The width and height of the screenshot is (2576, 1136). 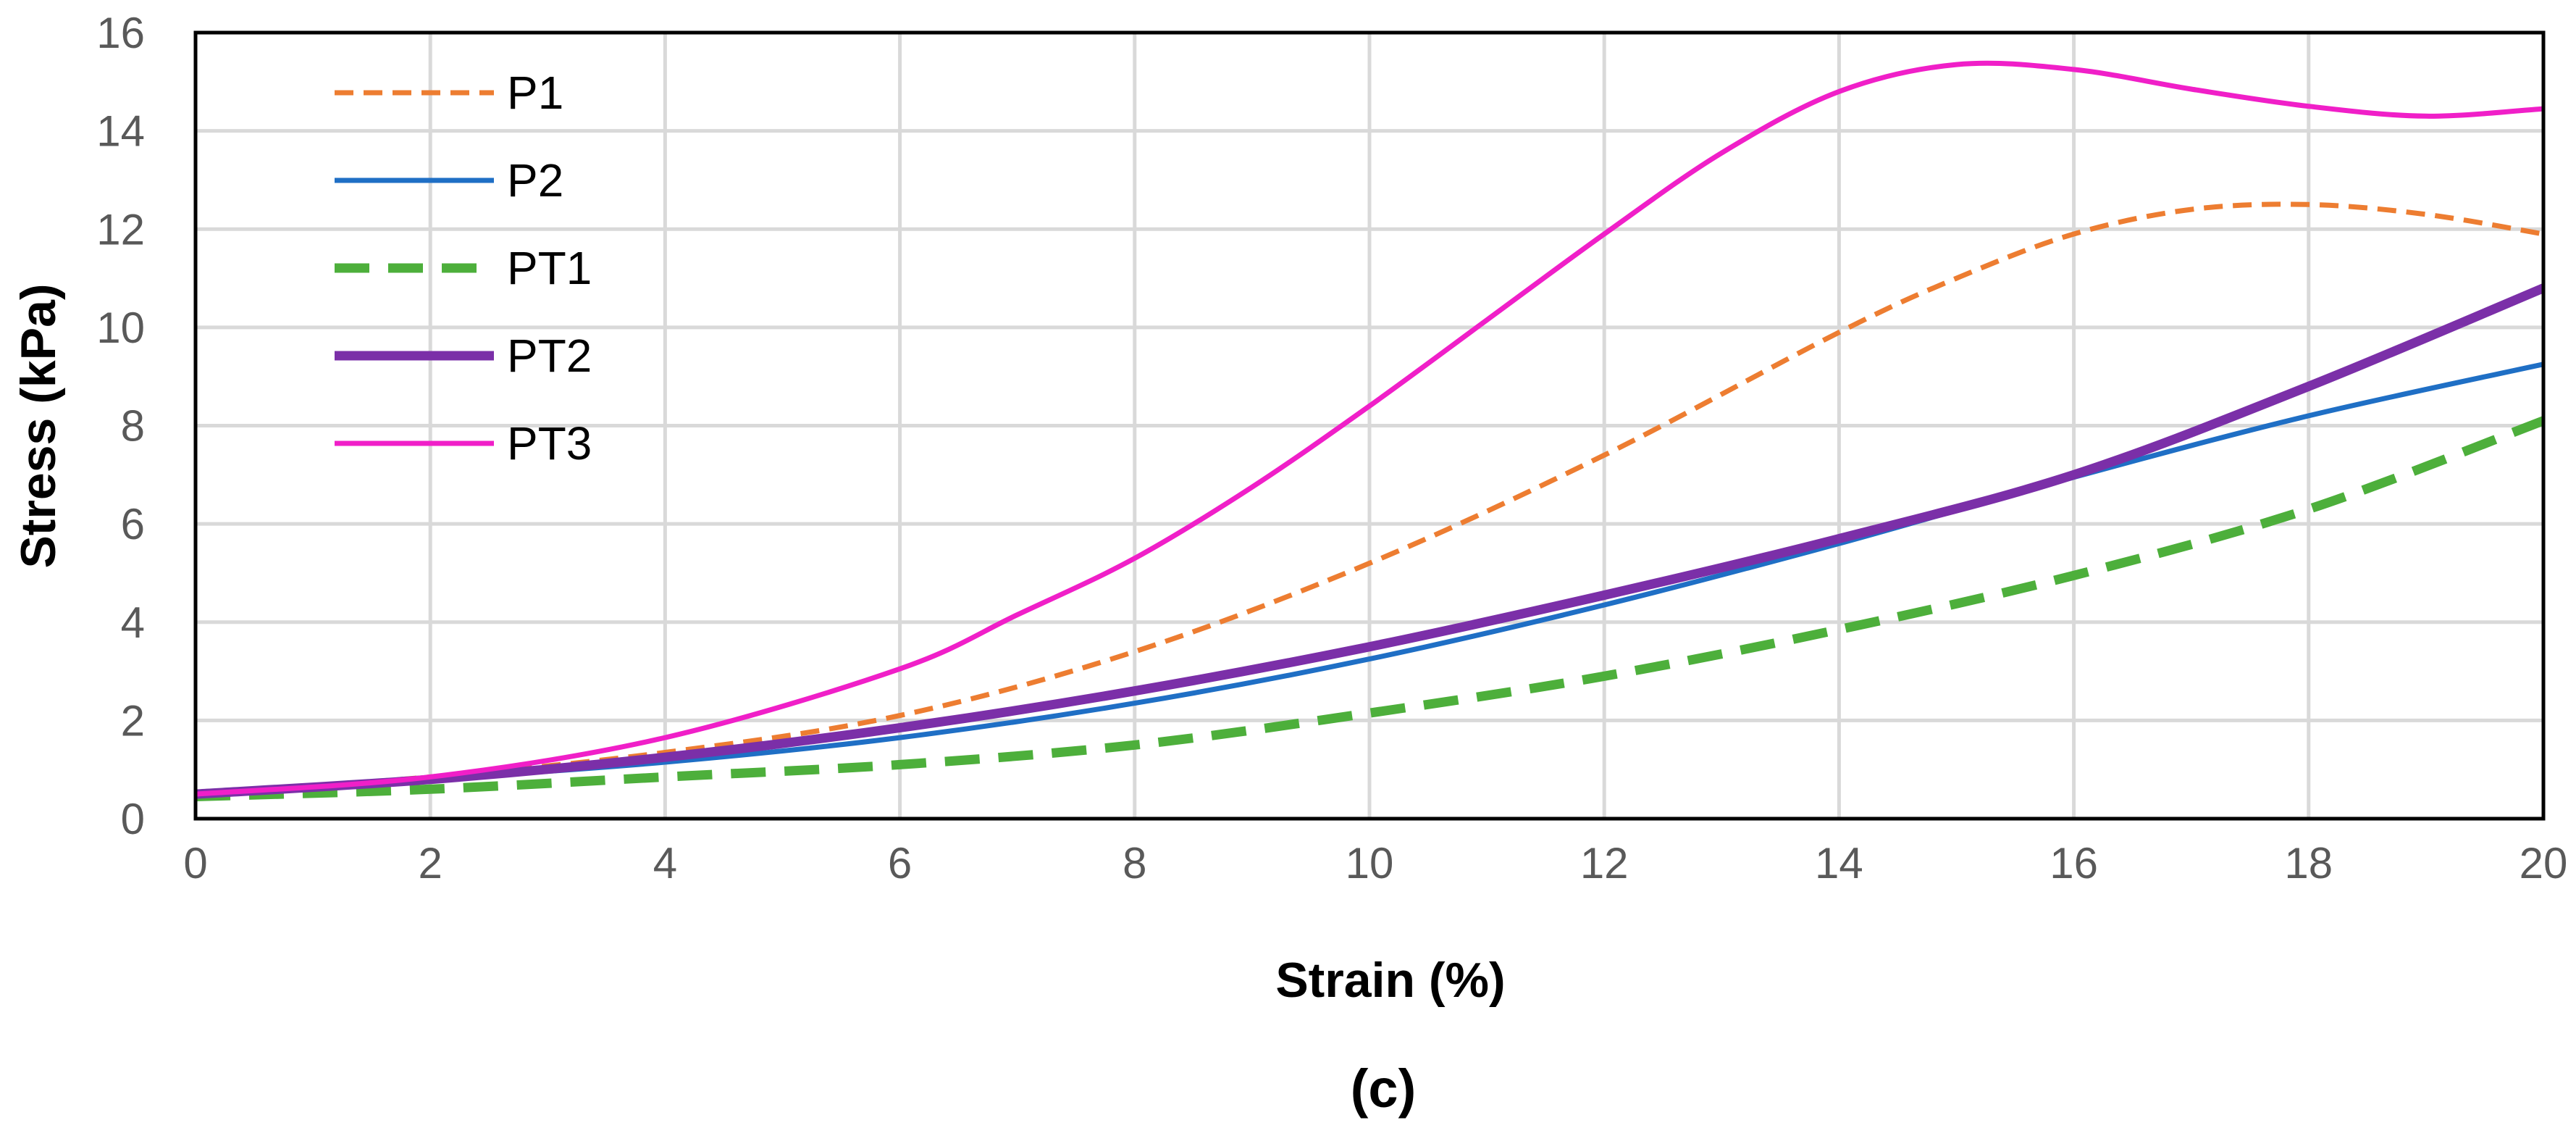 What do you see at coordinates (535, 93) in the screenshot?
I see `legend-label-p1: P1` at bounding box center [535, 93].